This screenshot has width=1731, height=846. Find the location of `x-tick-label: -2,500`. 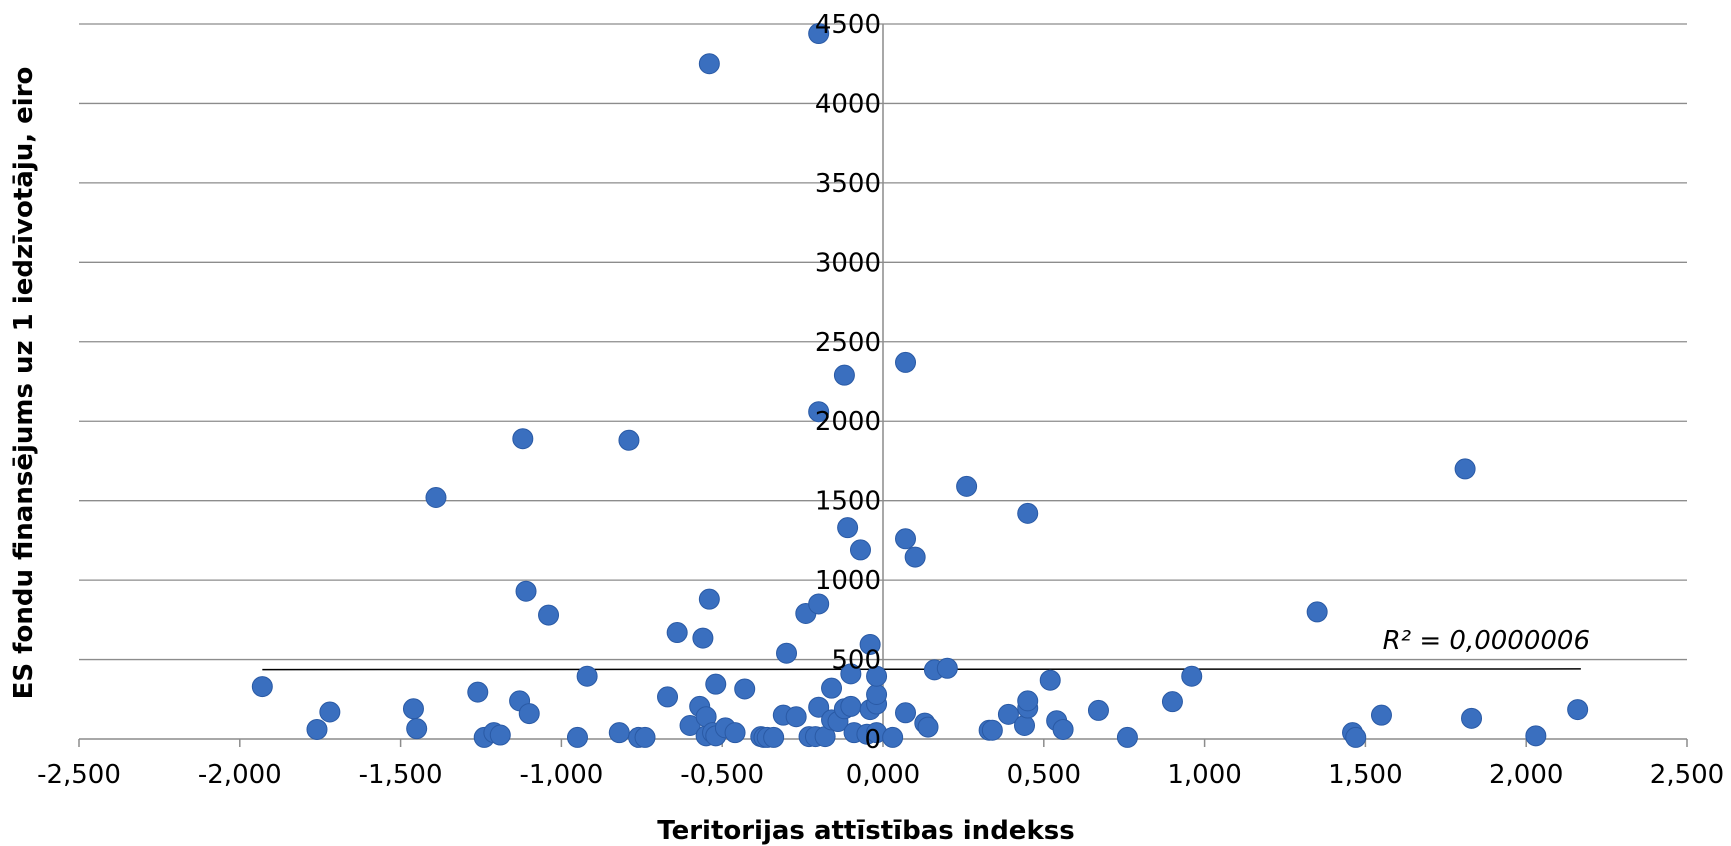

x-tick-label: -2,500 is located at coordinates (79, 775).